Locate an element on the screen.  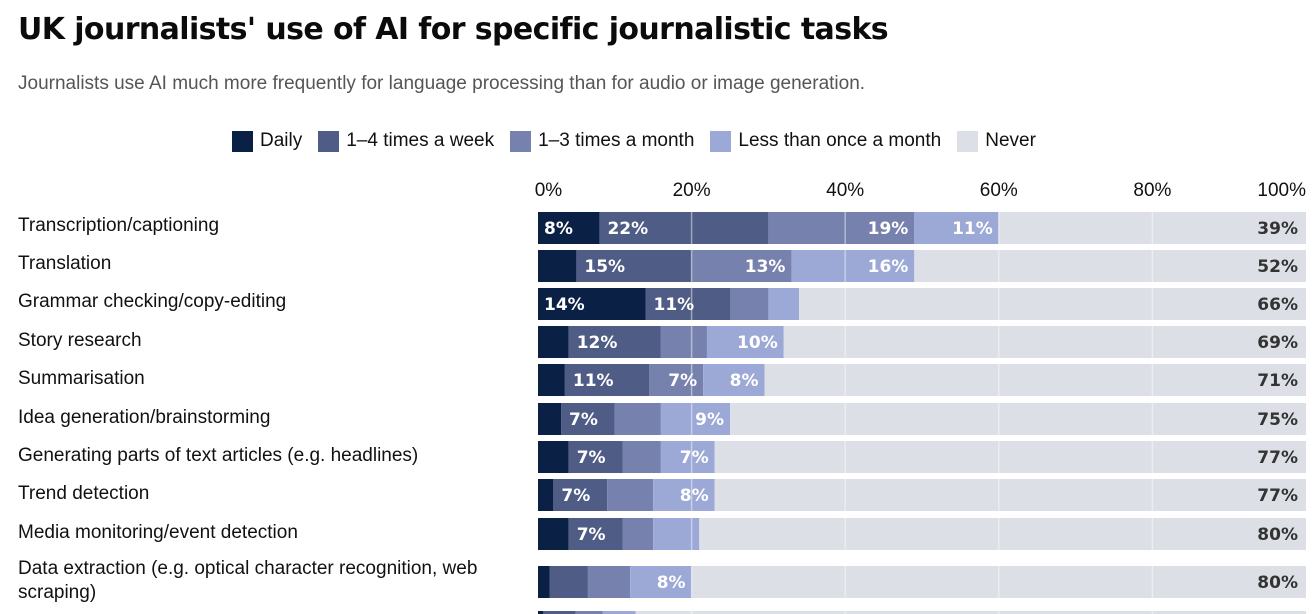
data-label-never: 75% is located at coordinates (1277, 420).